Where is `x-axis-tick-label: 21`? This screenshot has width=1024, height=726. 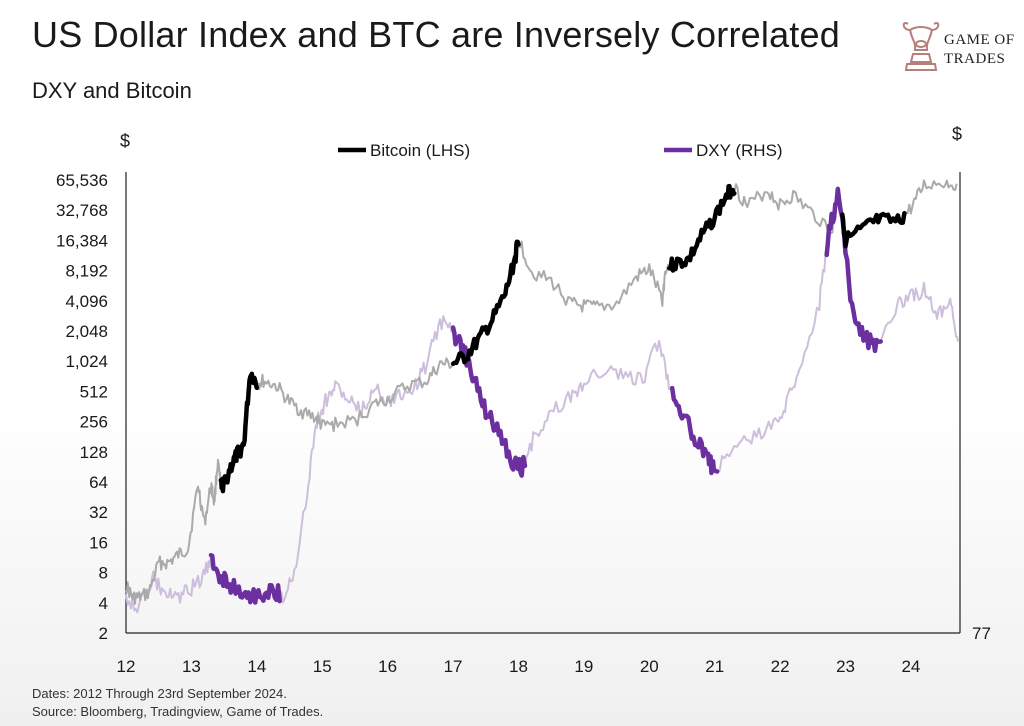
x-axis-tick-label: 21 is located at coordinates (714, 666).